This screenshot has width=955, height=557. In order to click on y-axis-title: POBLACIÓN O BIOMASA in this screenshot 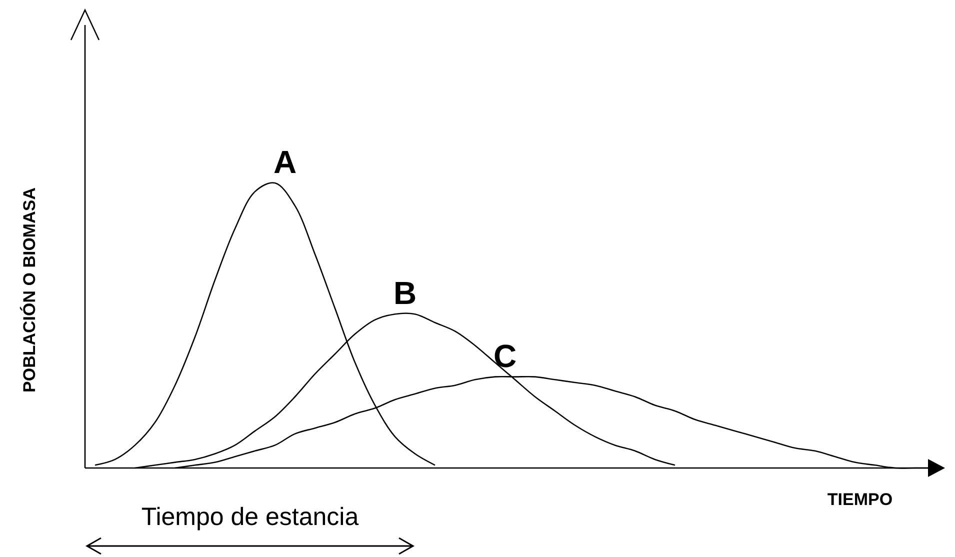, I will do `click(29, 290)`.